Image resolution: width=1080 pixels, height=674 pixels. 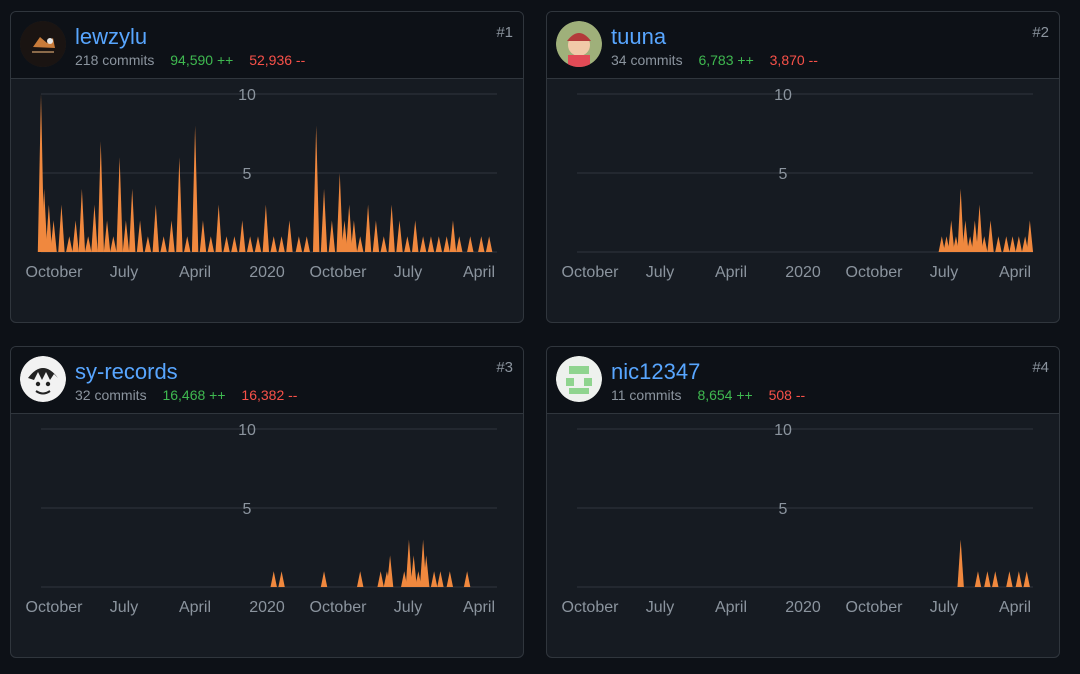 What do you see at coordinates (115, 60) in the screenshot?
I see `commit-count: 218 commits` at bounding box center [115, 60].